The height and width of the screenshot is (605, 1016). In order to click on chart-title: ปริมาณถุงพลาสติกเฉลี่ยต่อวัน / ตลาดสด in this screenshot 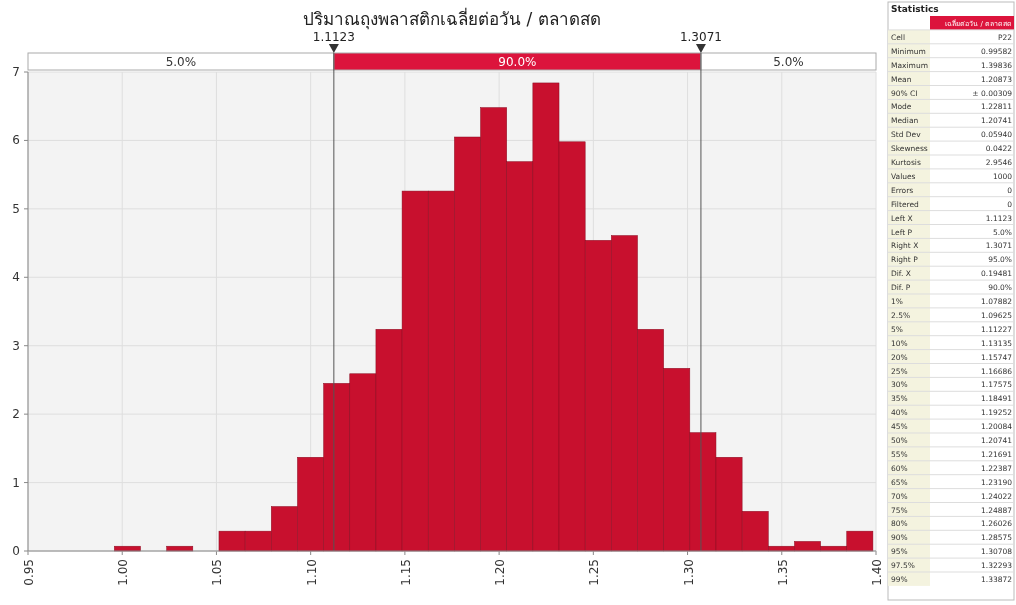, I will do `click(452, 18)`.